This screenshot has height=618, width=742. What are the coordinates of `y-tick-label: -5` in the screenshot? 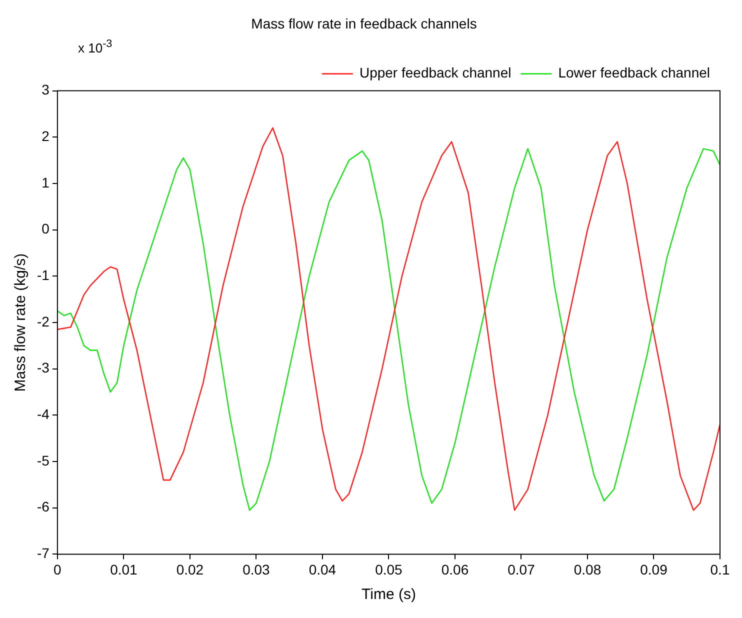 It's located at (43, 460).